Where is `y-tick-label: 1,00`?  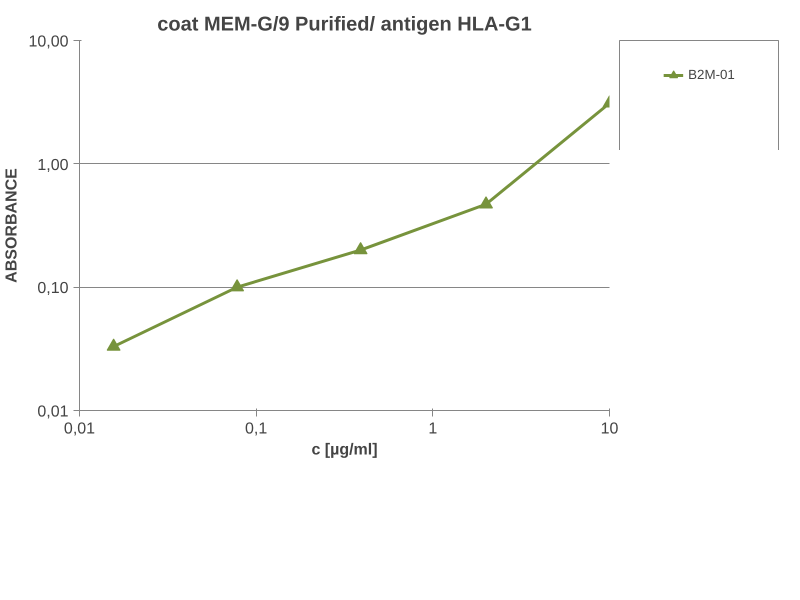 y-tick-label: 1,00 is located at coordinates (53, 165).